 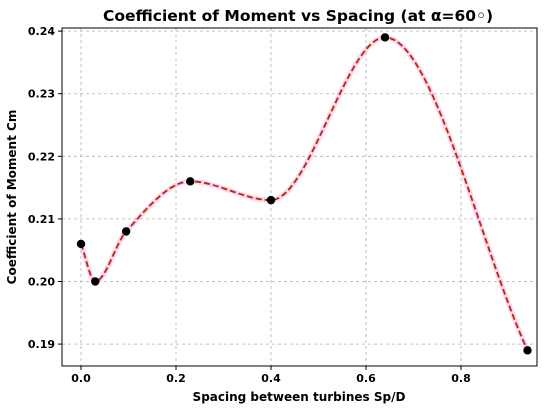 I want to click on y-tick-label: 0.22, so click(x=41, y=156).